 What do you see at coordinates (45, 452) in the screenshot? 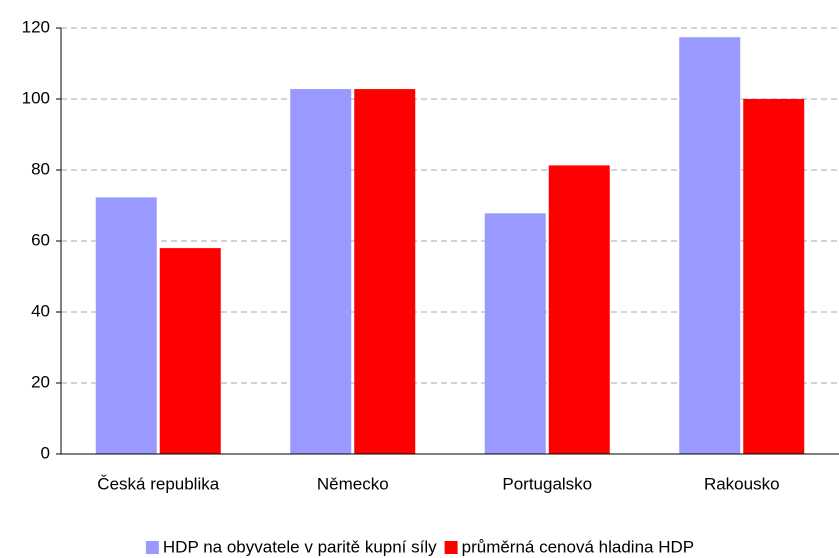
I see `y-tick-label: 0` at bounding box center [45, 452].